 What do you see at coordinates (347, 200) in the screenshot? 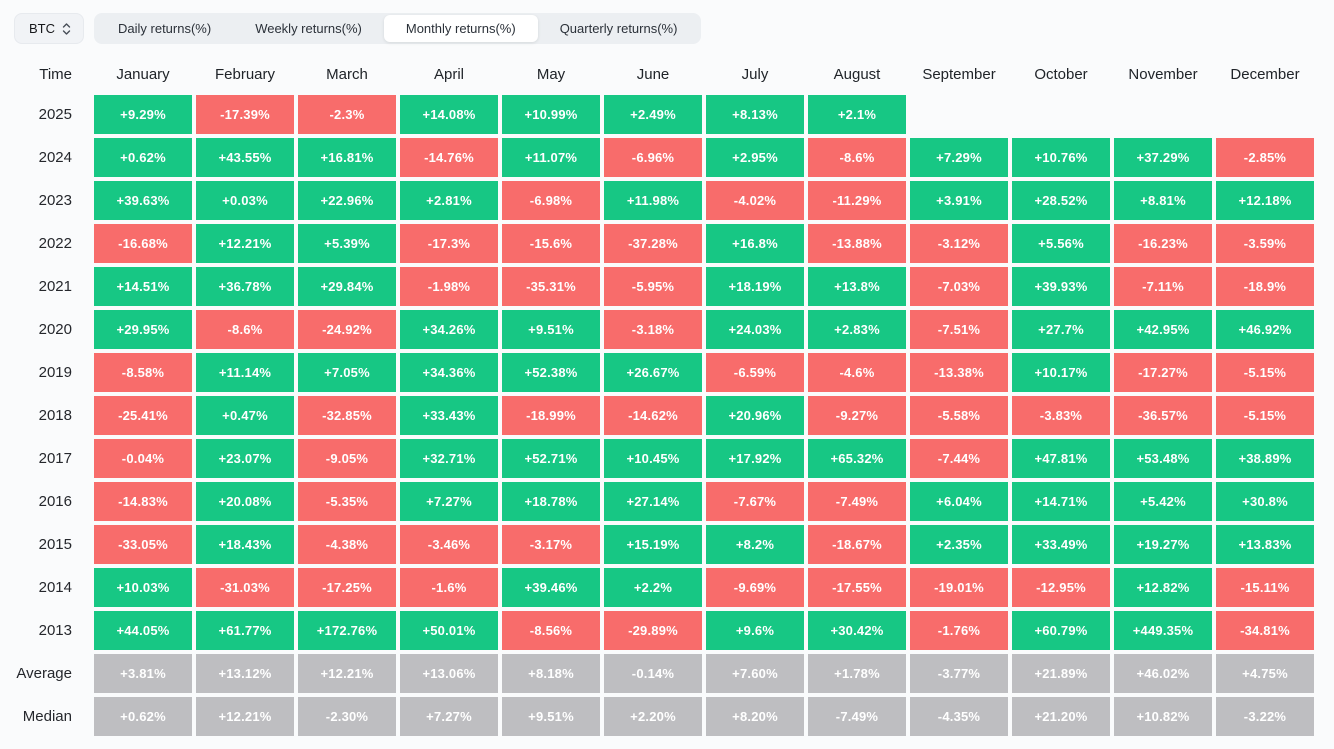
I see `return-cell: +22.96%` at bounding box center [347, 200].